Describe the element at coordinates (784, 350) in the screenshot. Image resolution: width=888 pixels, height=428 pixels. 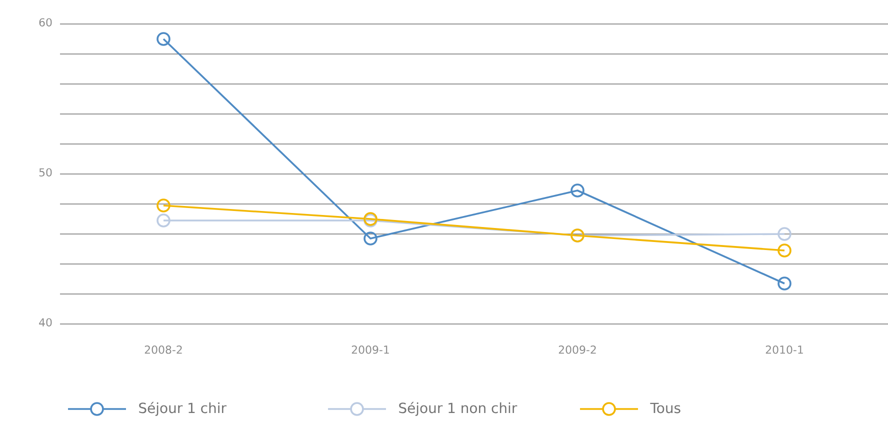
I see `x-tick-label: 2010-1` at that location.